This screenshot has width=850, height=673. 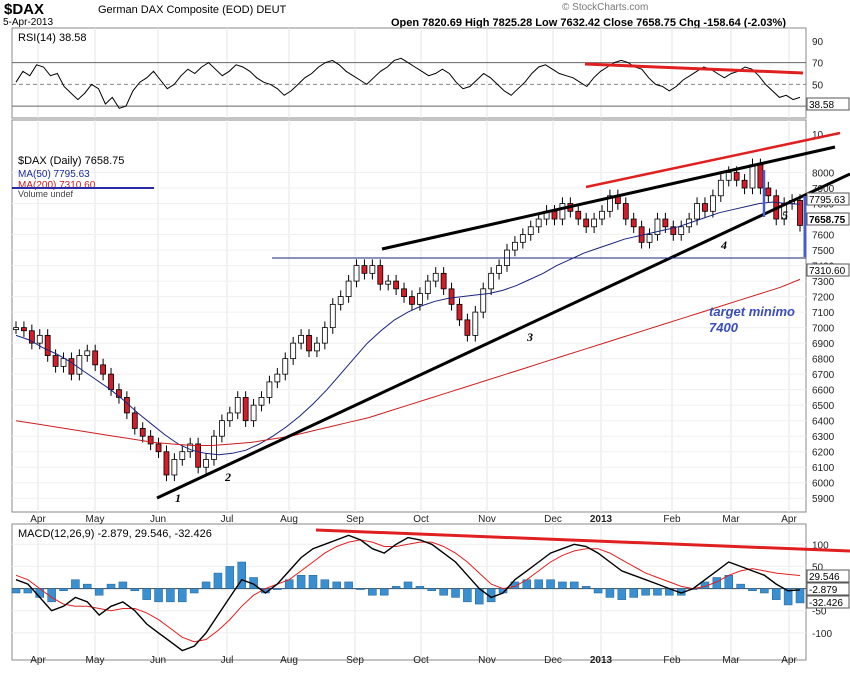 What do you see at coordinates (823, 375) in the screenshot?
I see `y-tick-label: 6700` at bounding box center [823, 375].